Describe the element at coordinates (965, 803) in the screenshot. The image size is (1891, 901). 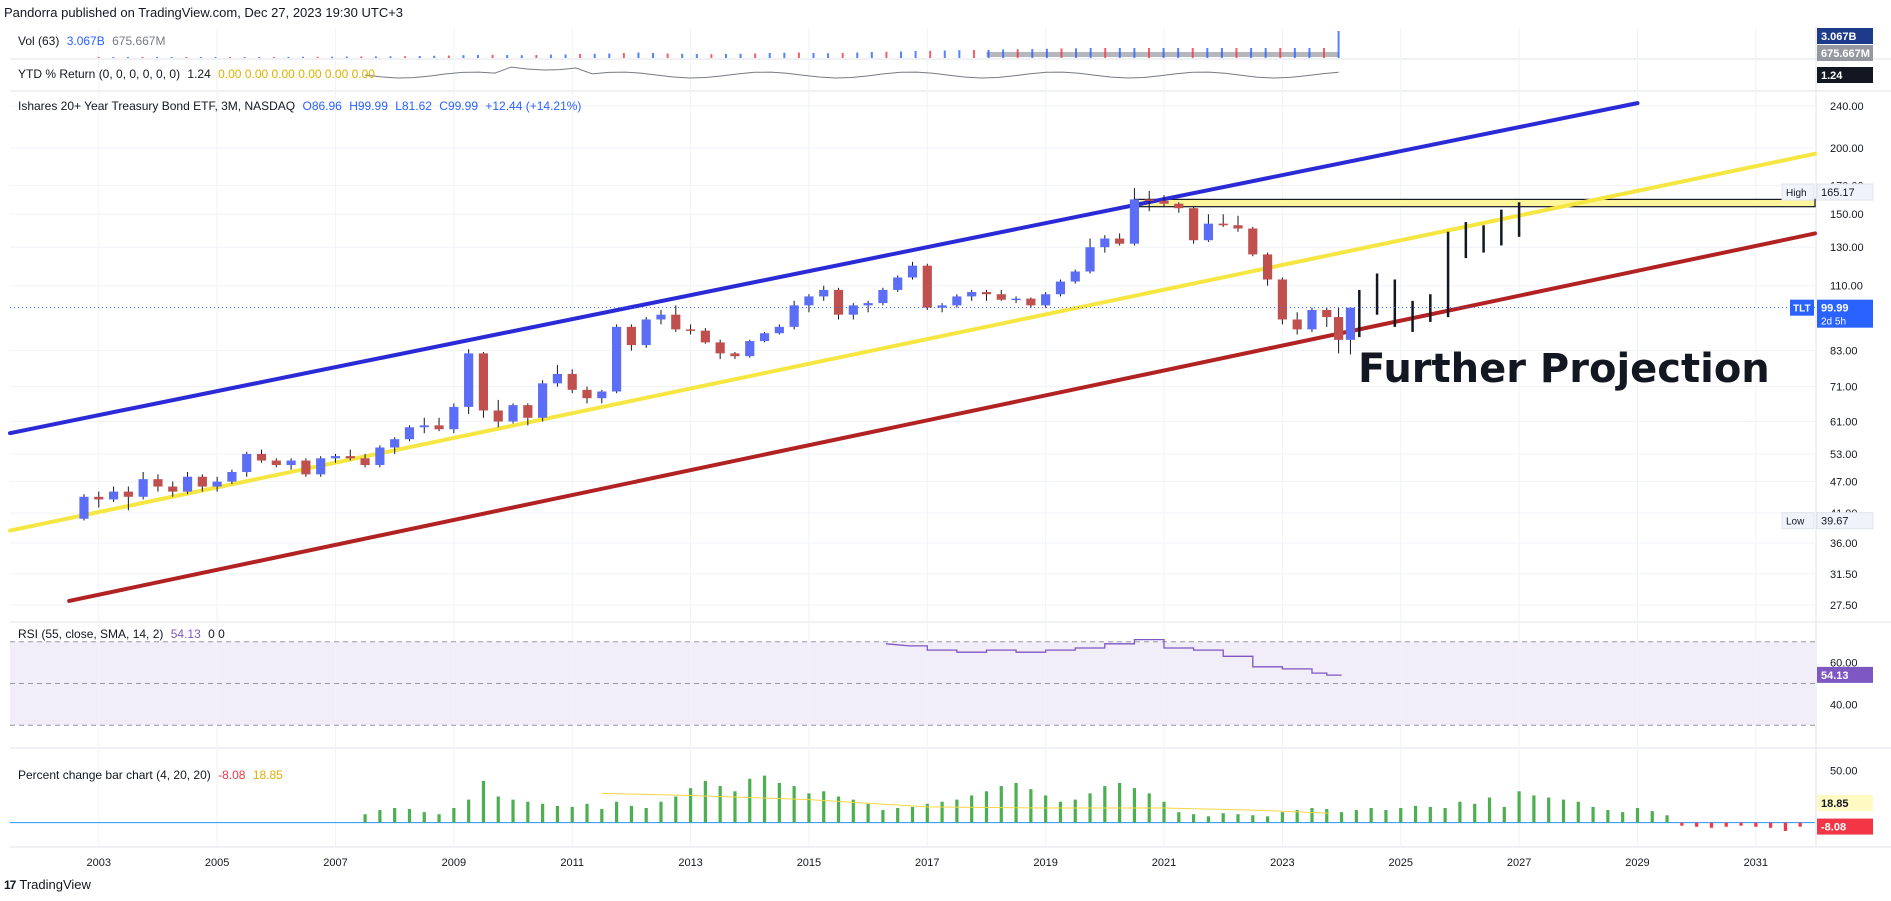
I see `pct-ma-line` at that location.